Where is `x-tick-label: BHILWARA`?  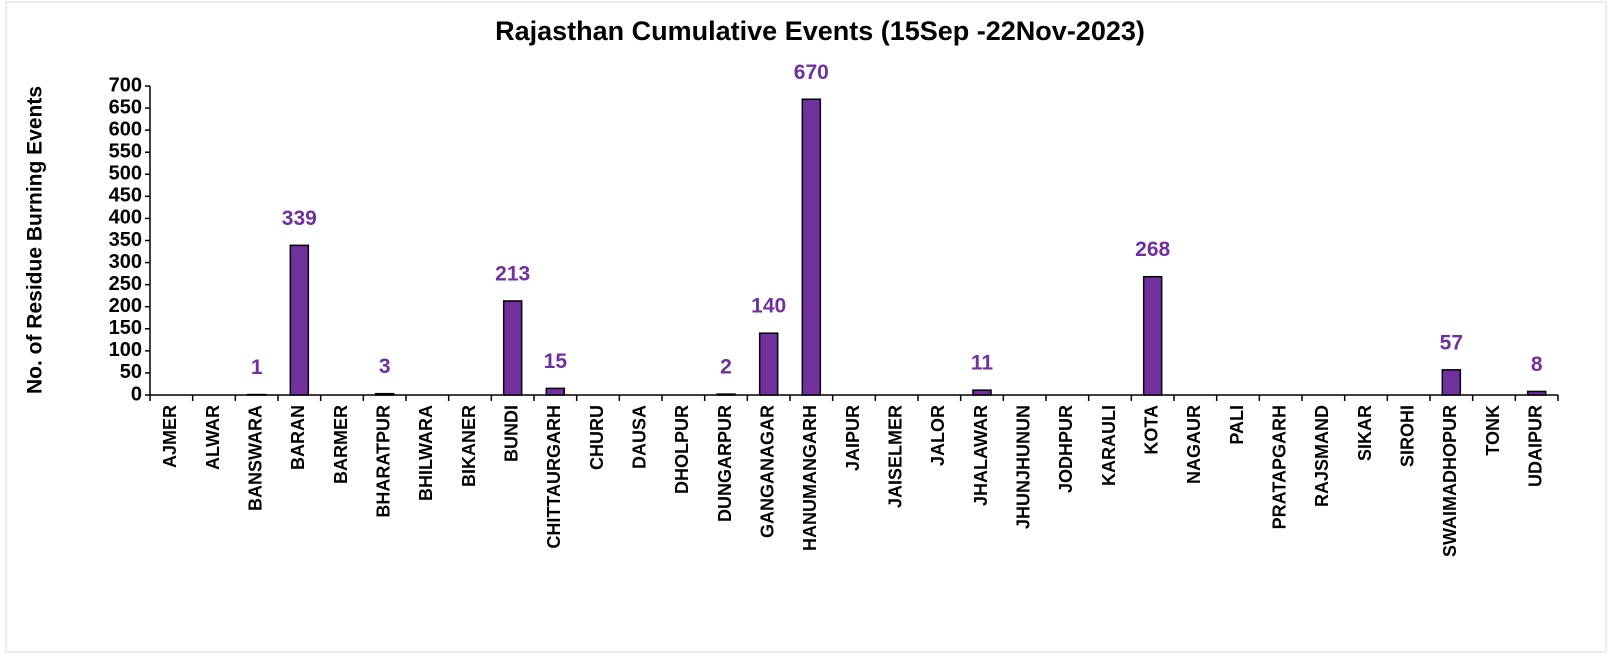 x-tick-label: BHILWARA is located at coordinates (426, 453).